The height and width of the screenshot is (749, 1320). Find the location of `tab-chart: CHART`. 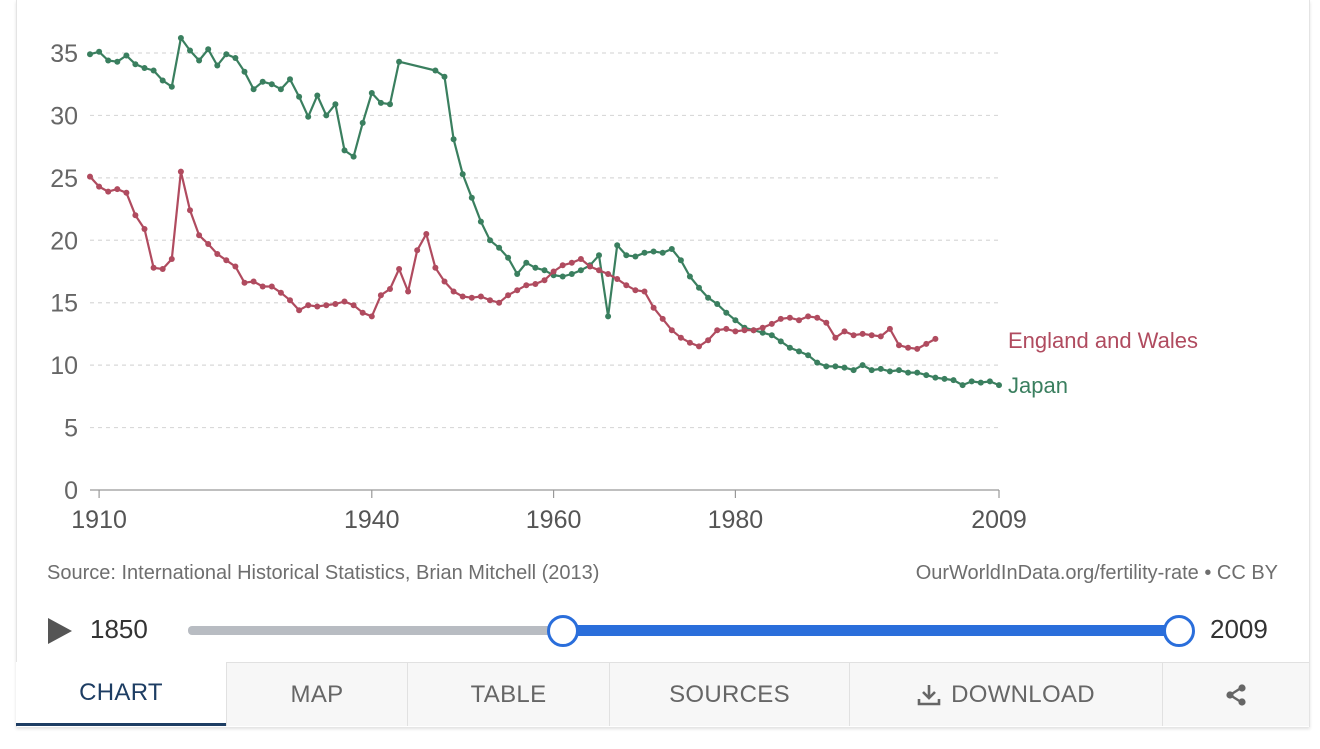

tab-chart: CHART is located at coordinates (121, 694).